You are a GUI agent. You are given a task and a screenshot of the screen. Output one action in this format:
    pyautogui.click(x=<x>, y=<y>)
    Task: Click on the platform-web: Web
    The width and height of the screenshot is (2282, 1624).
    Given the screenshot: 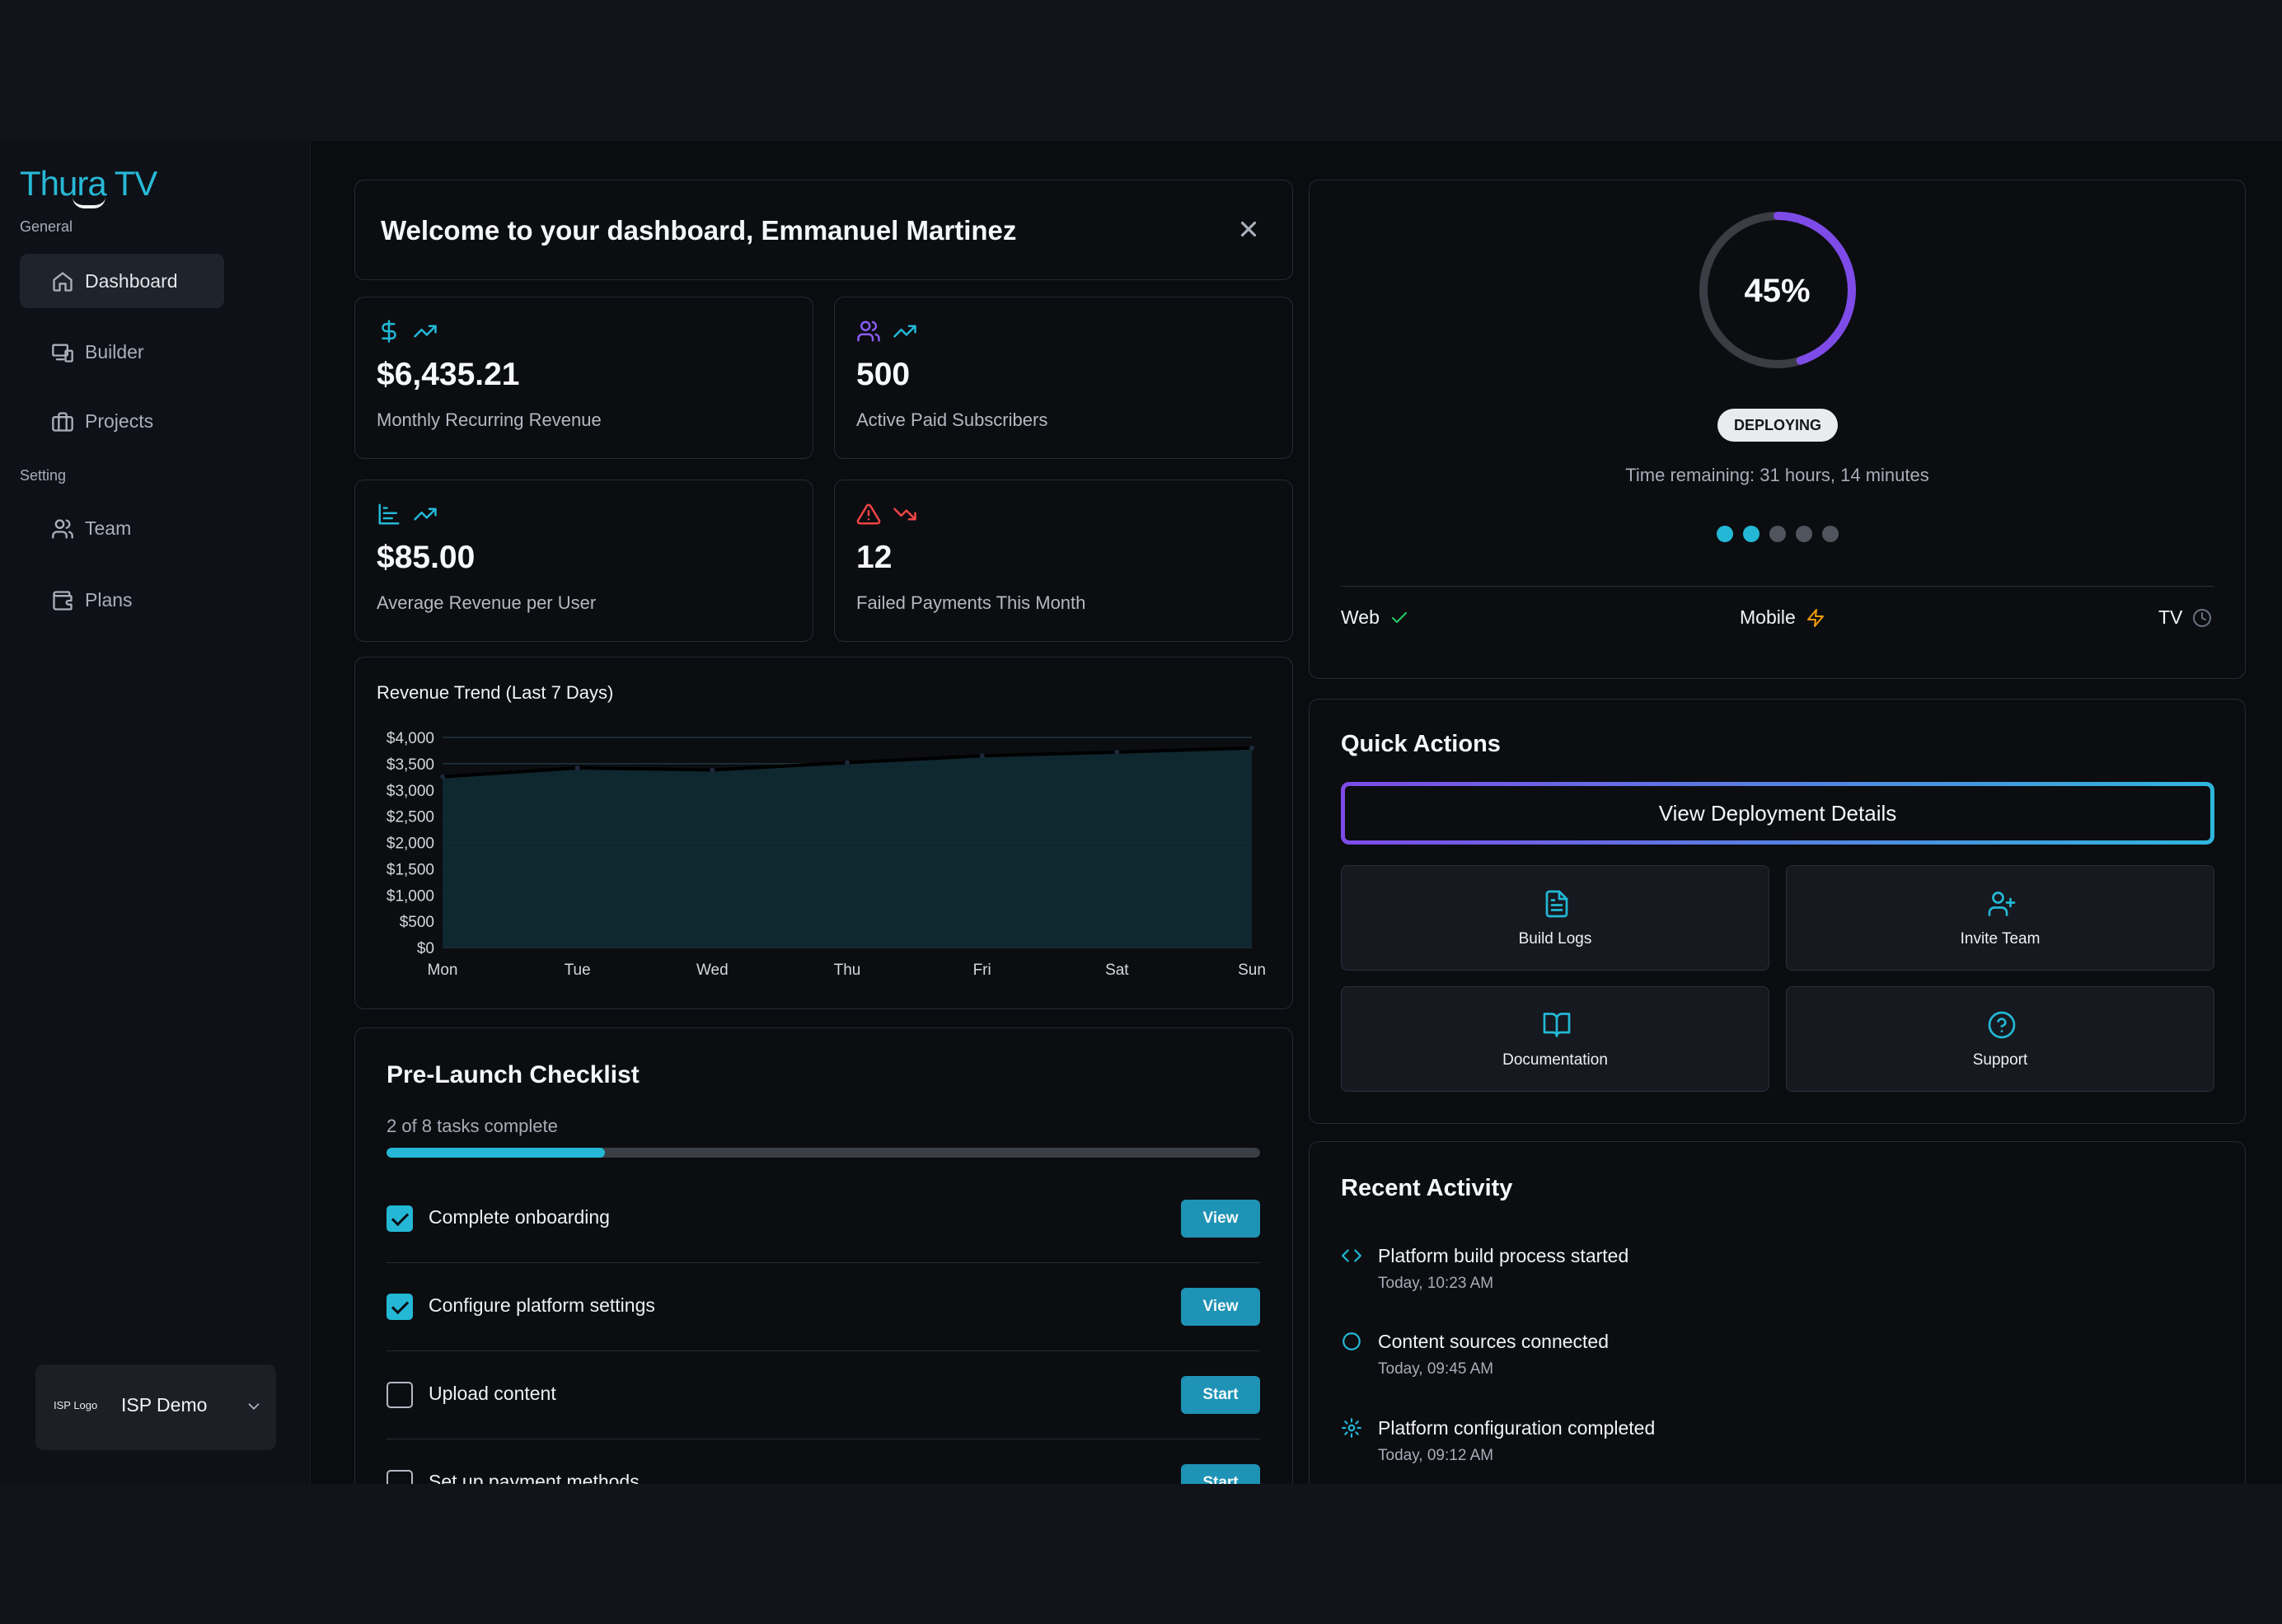 What is the action you would take?
    pyautogui.click(x=1375, y=617)
    